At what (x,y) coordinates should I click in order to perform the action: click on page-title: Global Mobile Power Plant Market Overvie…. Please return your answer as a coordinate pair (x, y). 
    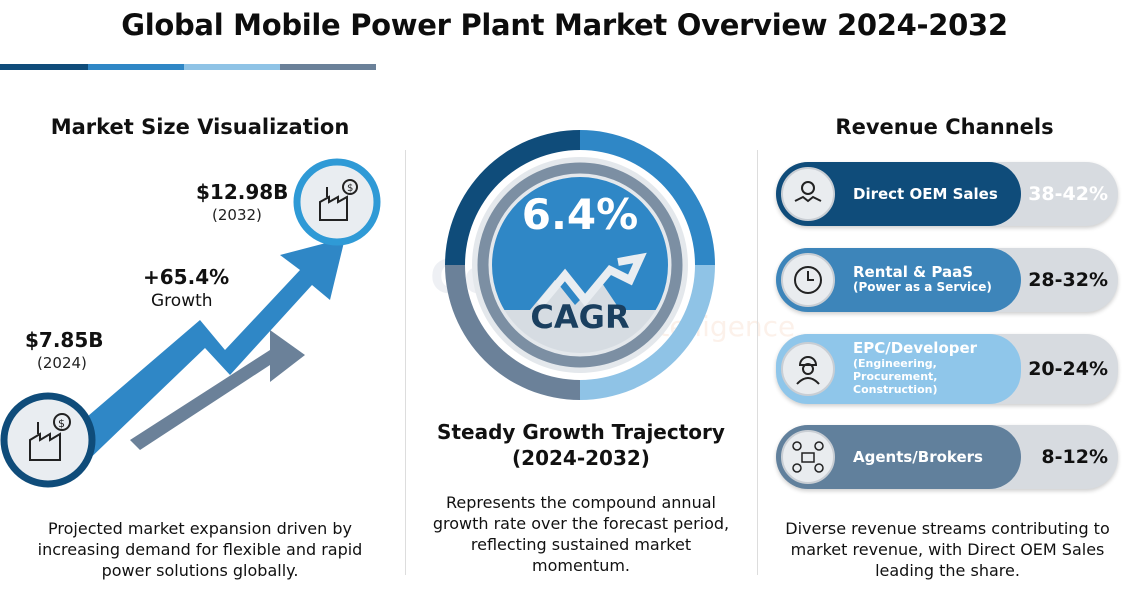
    Looking at the image, I should click on (564, 25).